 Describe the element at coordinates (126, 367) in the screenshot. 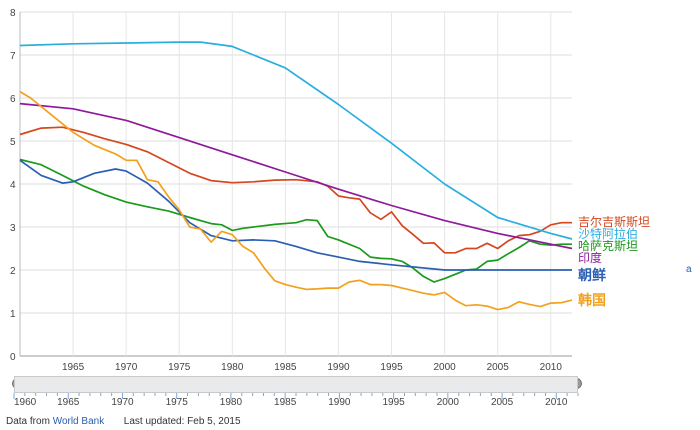

I see `x-tick-label: 1970` at that location.